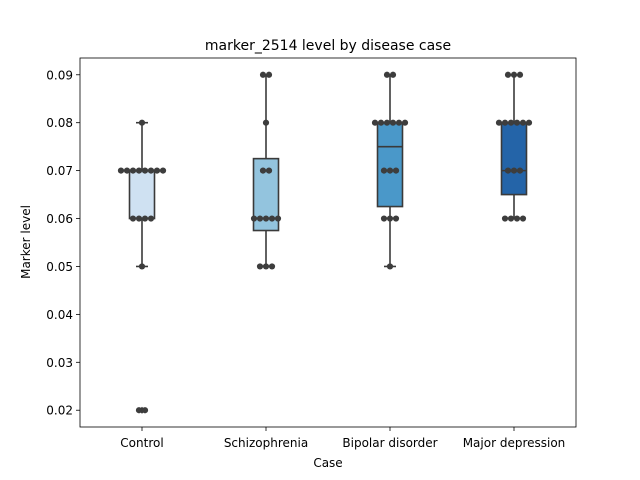 The height and width of the screenshot is (480, 640). Describe the element at coordinates (499, 122) in the screenshot. I see `point-3-0.0800-0` at that location.